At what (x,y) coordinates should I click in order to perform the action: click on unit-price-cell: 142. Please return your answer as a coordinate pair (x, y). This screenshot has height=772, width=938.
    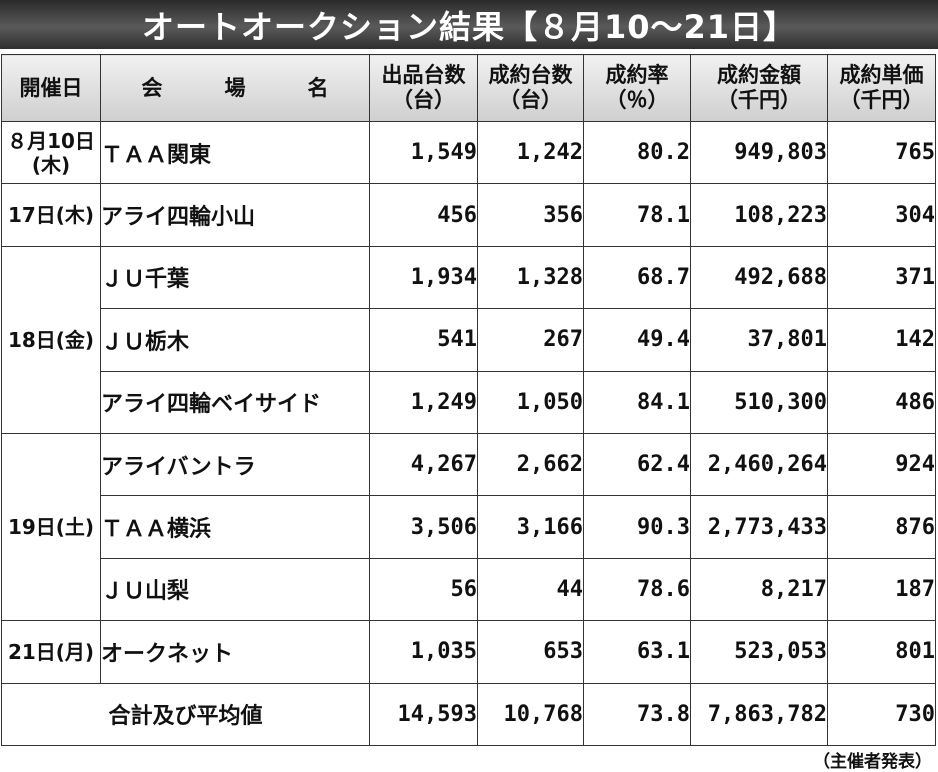
    Looking at the image, I should click on (881, 340).